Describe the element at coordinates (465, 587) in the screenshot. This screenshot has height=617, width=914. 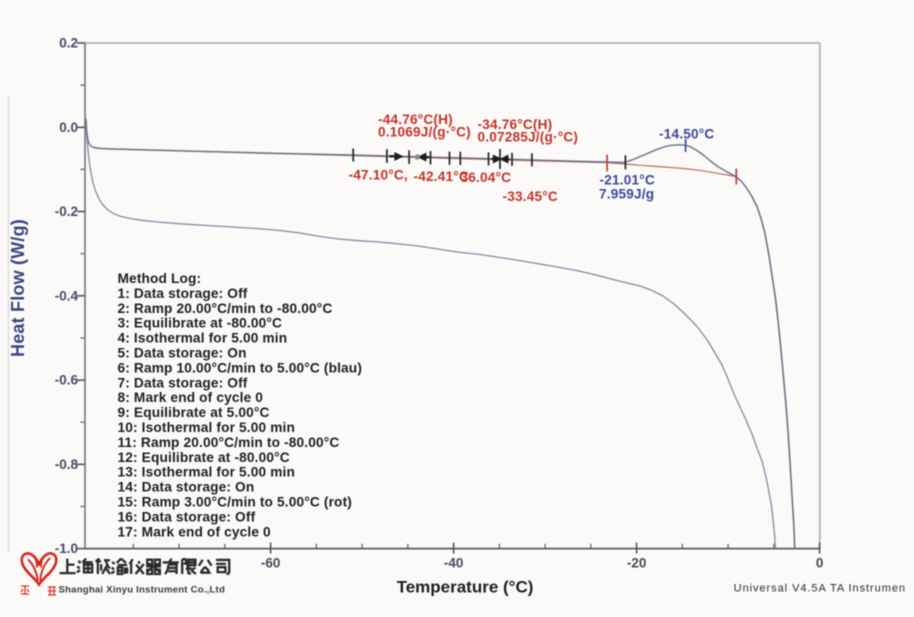
I see `svg-text: Temperature (°C)` at that location.